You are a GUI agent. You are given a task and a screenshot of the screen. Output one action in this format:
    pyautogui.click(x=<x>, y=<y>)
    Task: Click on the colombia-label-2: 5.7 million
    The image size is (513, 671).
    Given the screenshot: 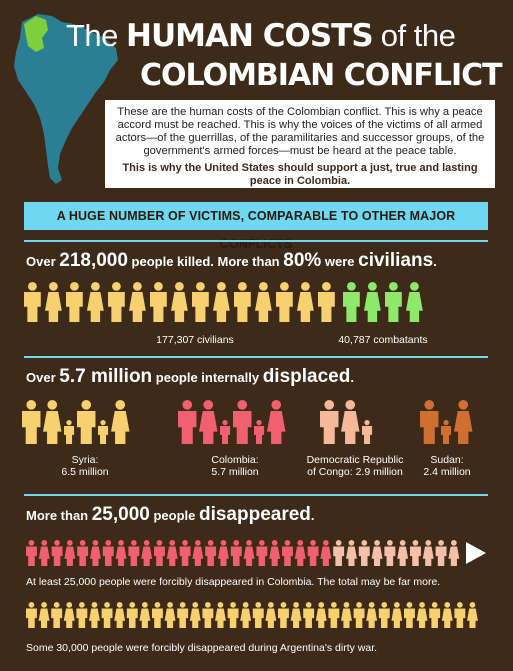 What is the action you would take?
    pyautogui.click(x=235, y=472)
    